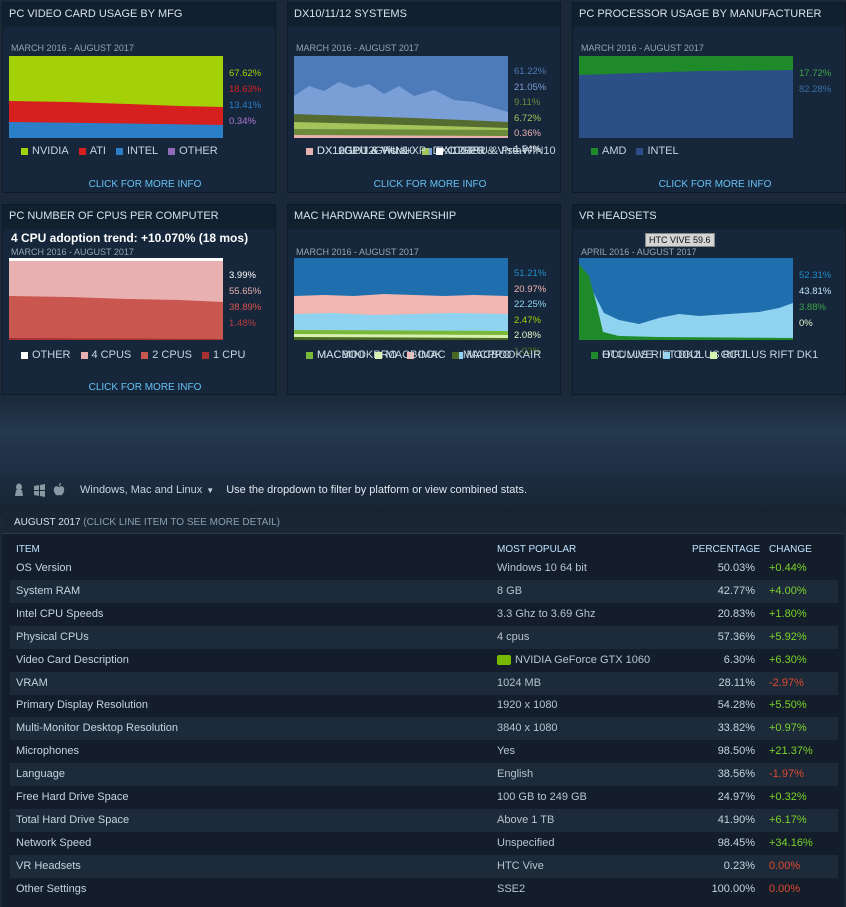  I want to click on apple-icon, so click(59, 490).